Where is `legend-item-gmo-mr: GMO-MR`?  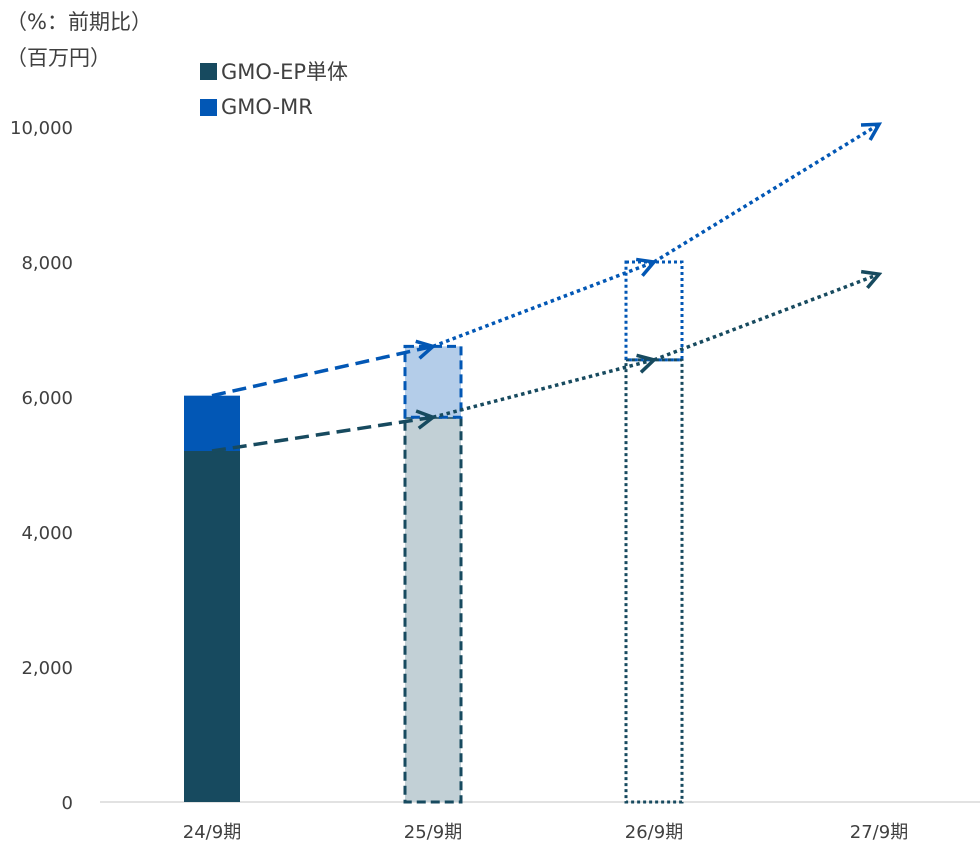
legend-item-gmo-mr: GMO-MR is located at coordinates (256, 107).